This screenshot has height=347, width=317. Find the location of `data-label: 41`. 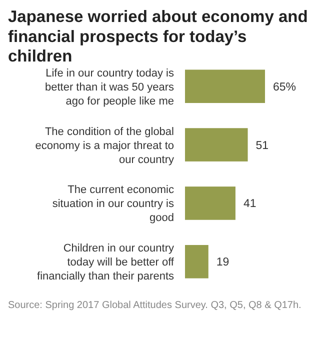

data-label: 41 is located at coordinates (249, 204).